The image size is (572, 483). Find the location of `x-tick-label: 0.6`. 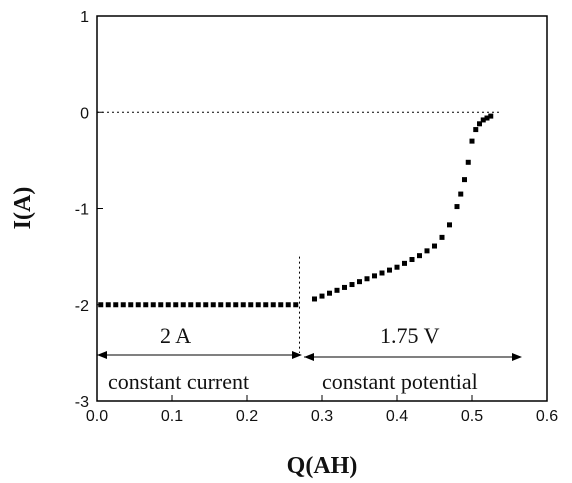

x-tick-label: 0.6 is located at coordinates (547, 416).